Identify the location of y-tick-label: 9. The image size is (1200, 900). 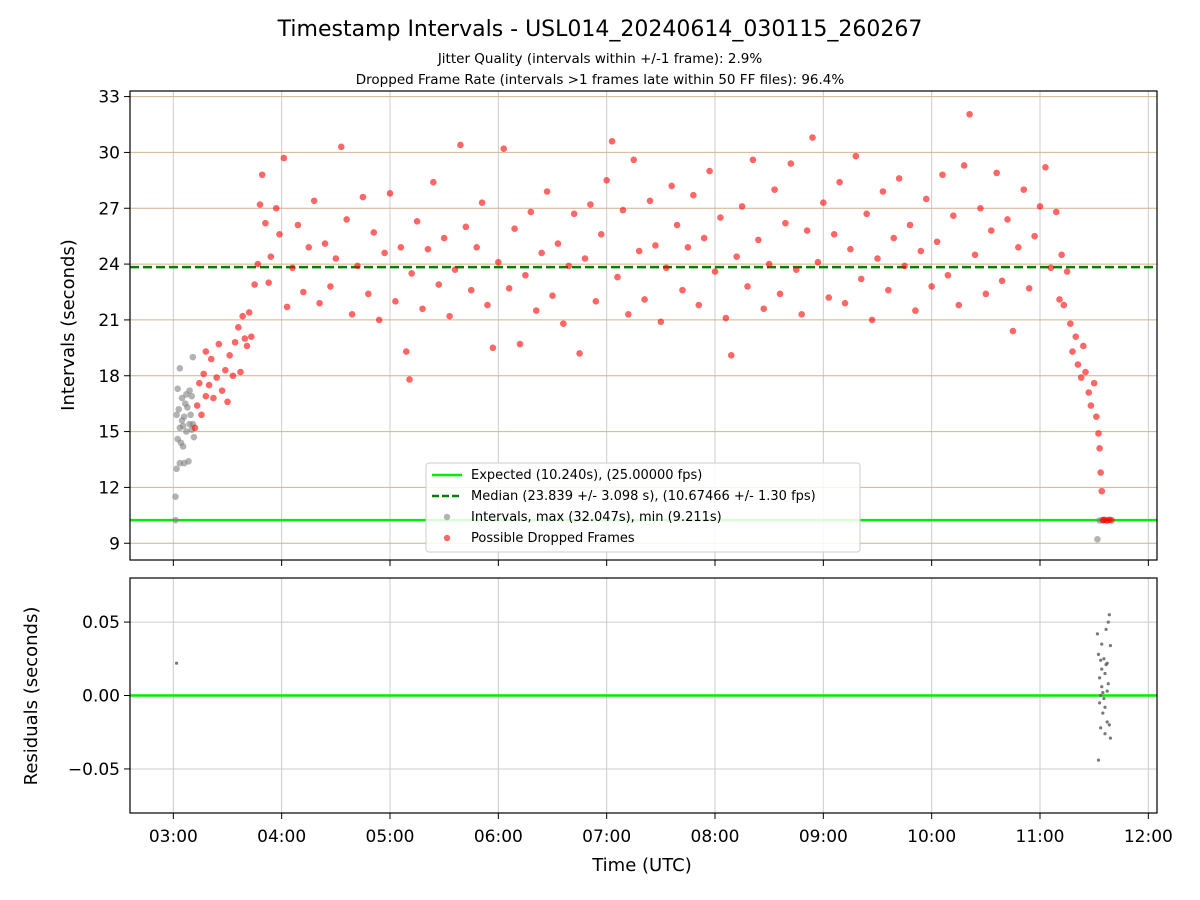
(114, 544).